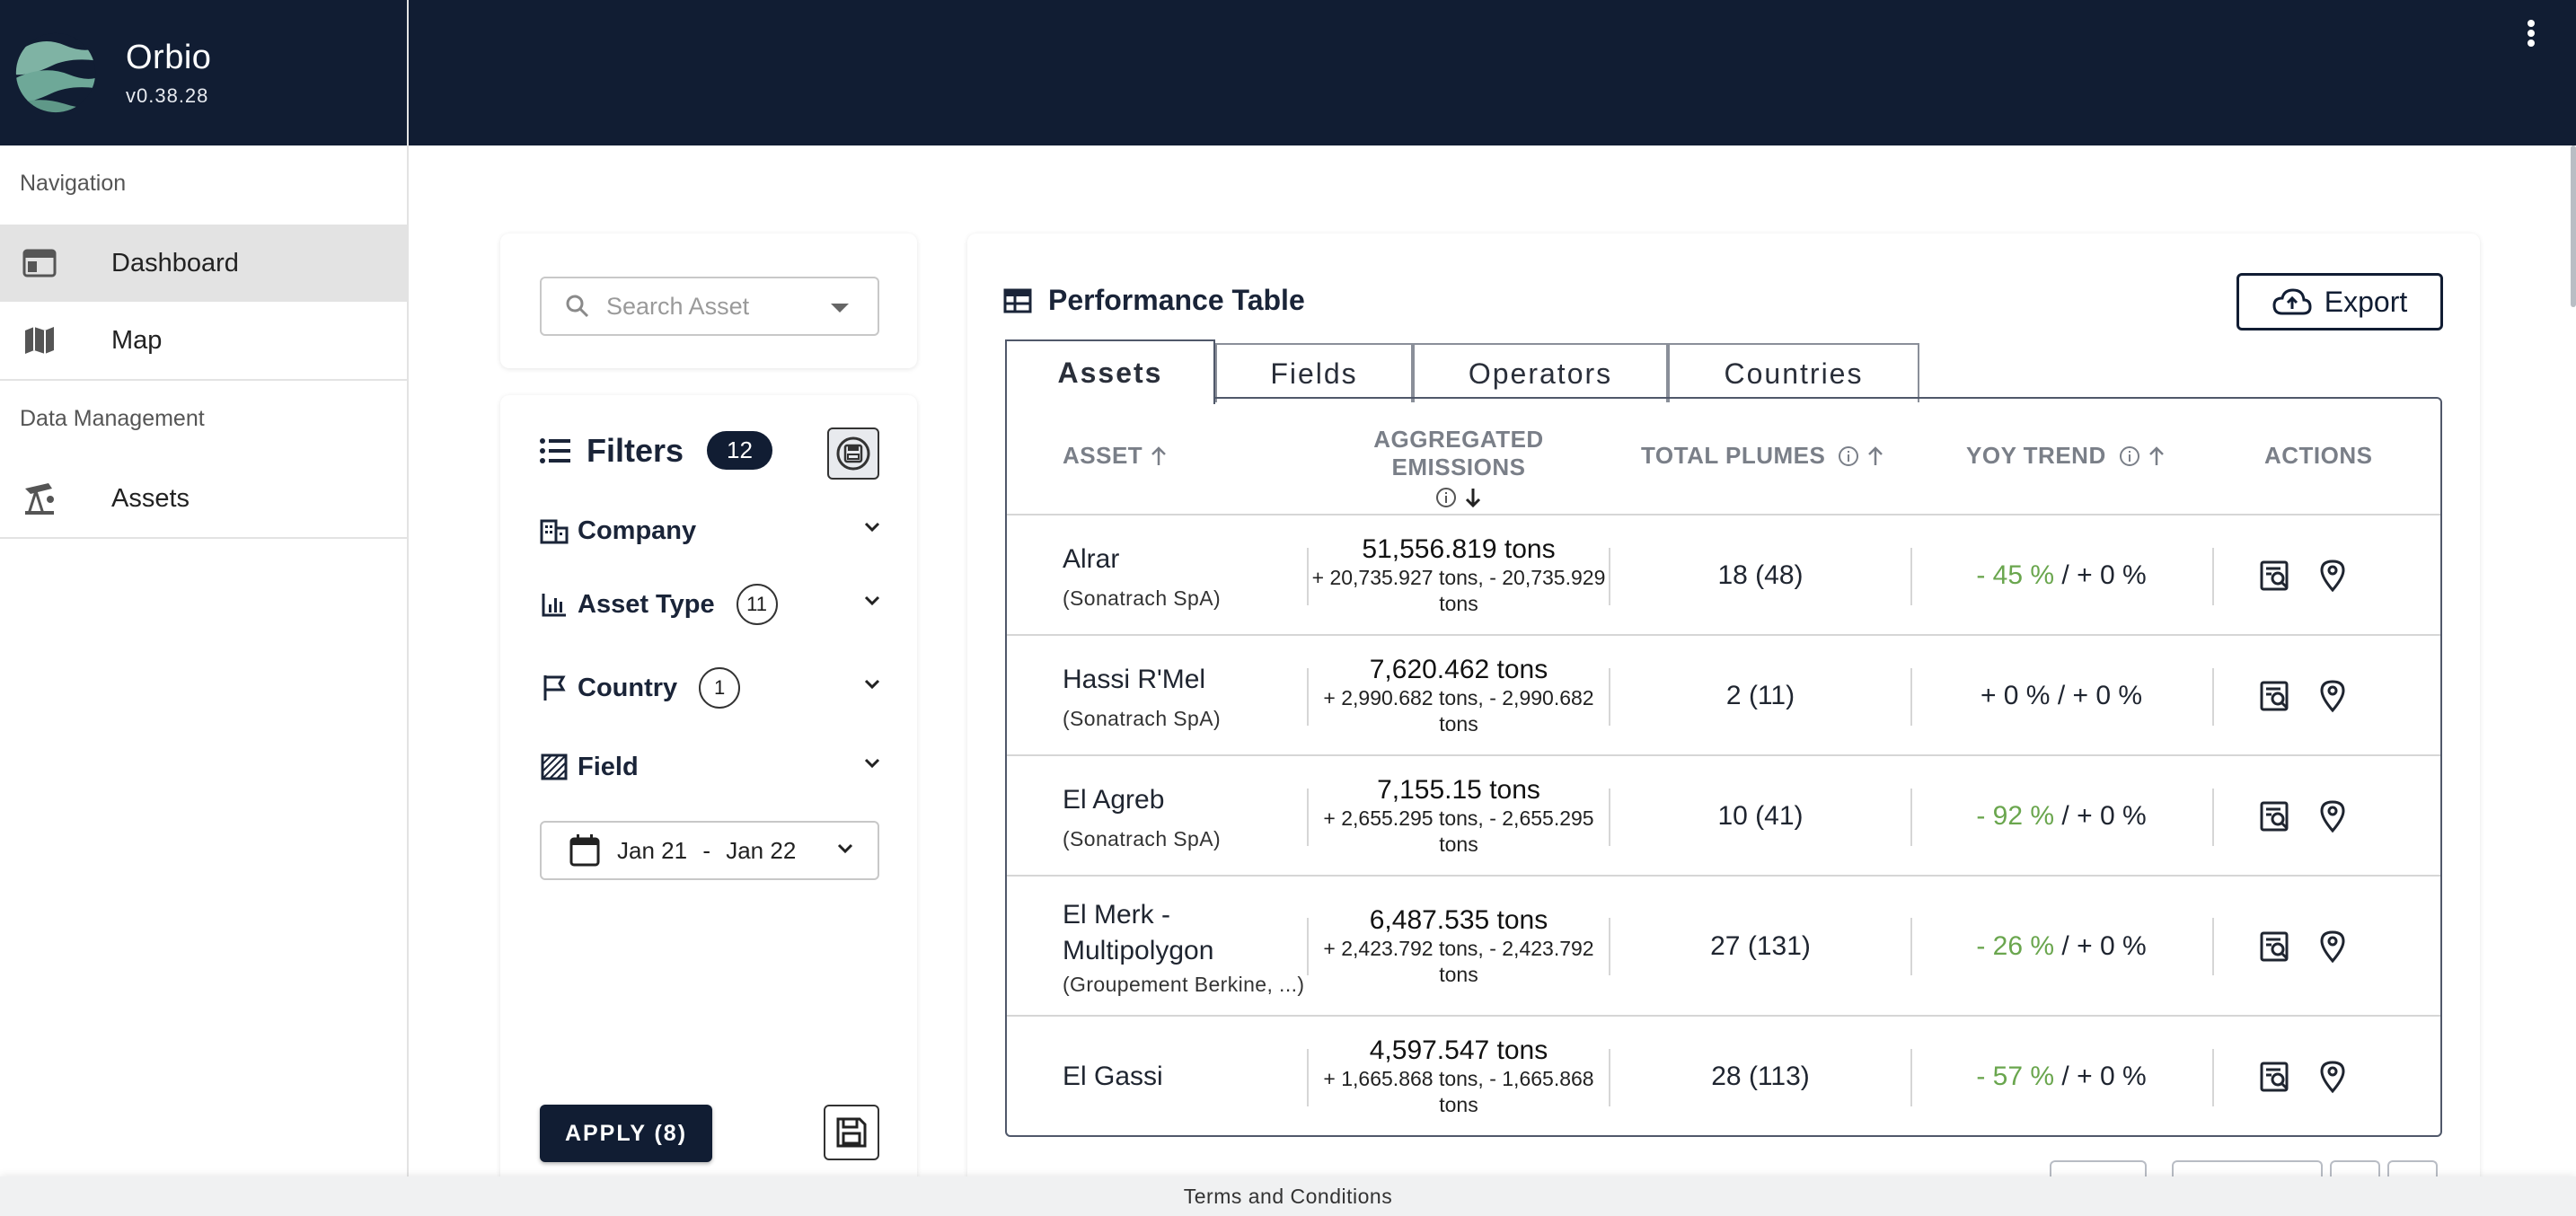  I want to click on emissions-value: 7,620.462 tons, so click(1458, 669).